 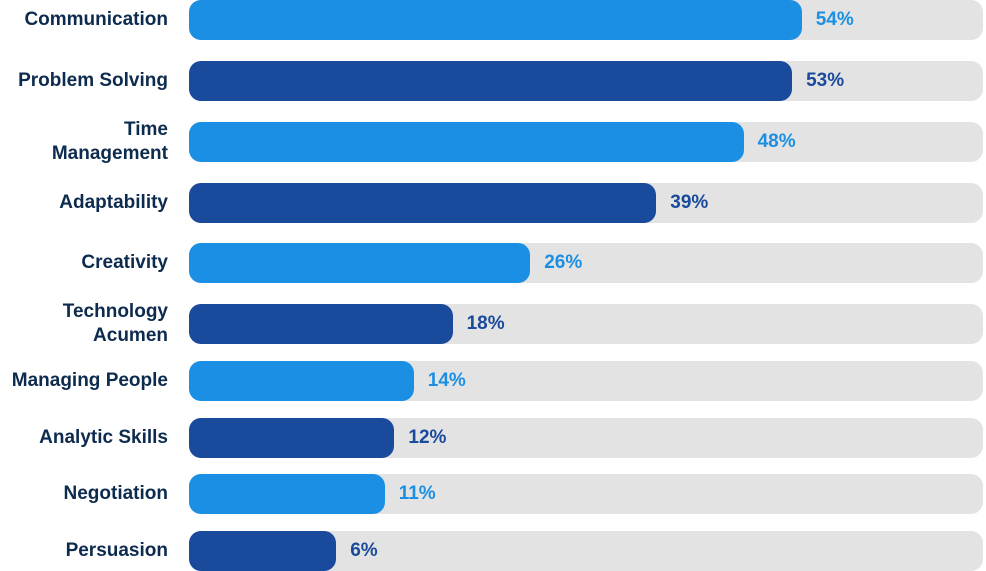 I want to click on bar-row: Analytic Skills 12%, so click(x=493, y=438).